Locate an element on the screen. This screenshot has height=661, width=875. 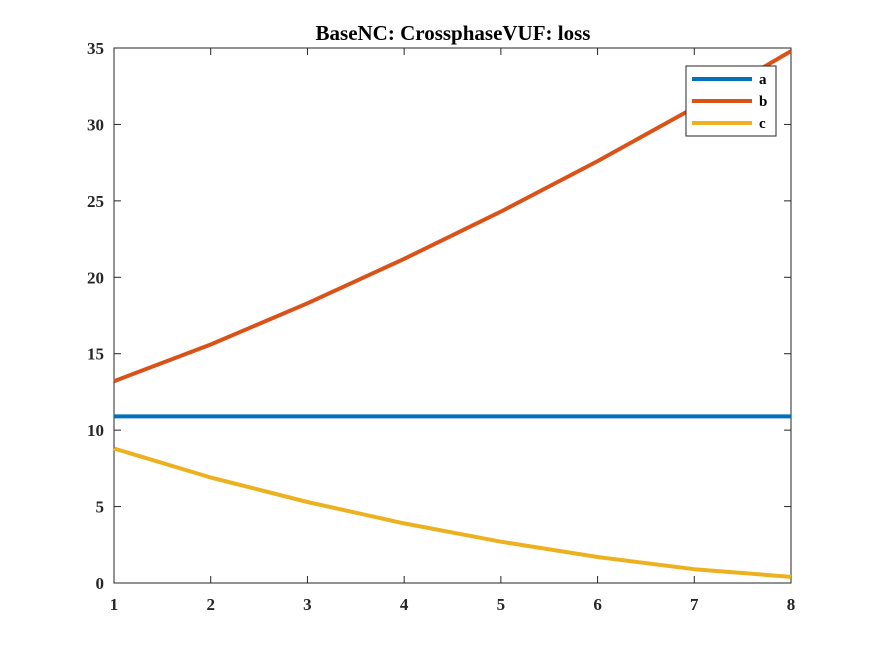
x-tick-label: 1 is located at coordinates (114, 604).